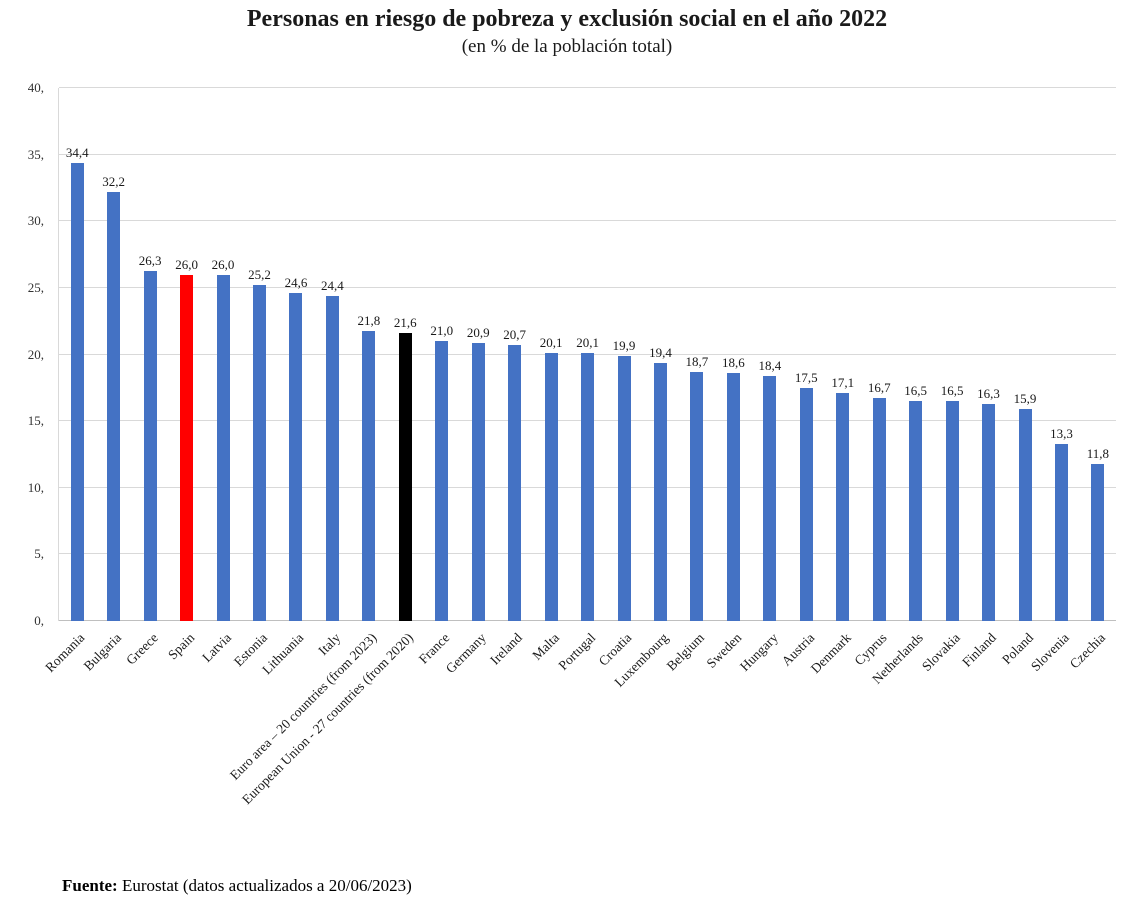 The height and width of the screenshot is (914, 1134). Describe the element at coordinates (944, 381) in the screenshot. I see `bar-column: 16,5 Slovakia` at that location.